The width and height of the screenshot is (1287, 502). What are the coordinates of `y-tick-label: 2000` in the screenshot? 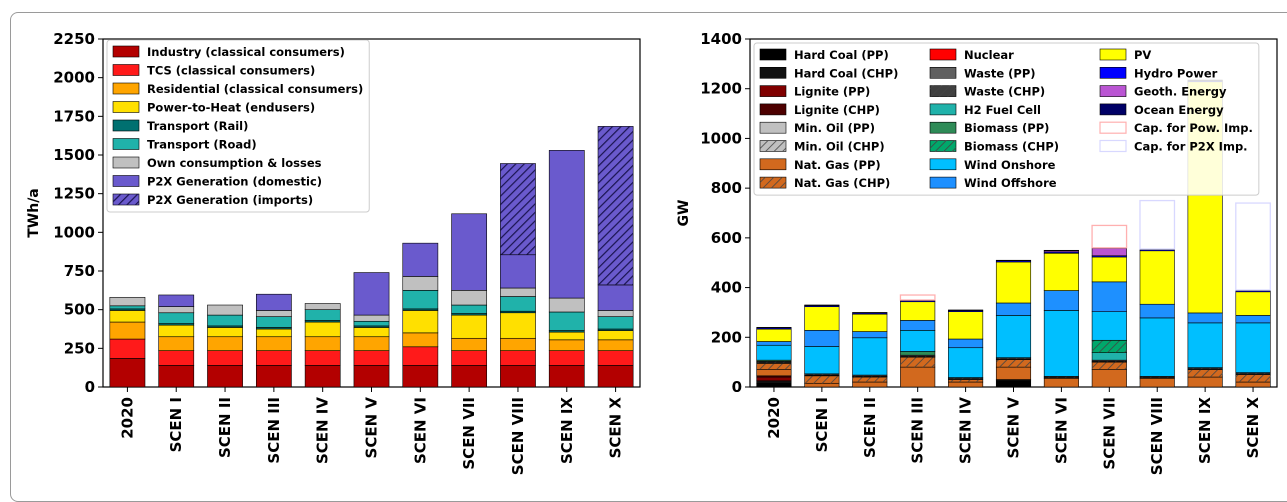 It's located at (74, 78).